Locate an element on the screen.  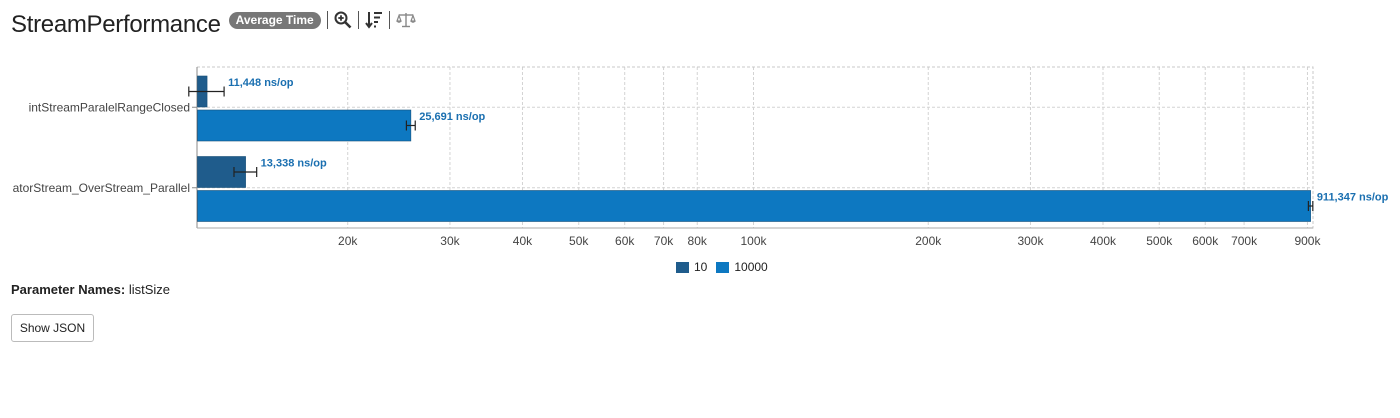
parameter-names-value: listSize is located at coordinates (149, 289).